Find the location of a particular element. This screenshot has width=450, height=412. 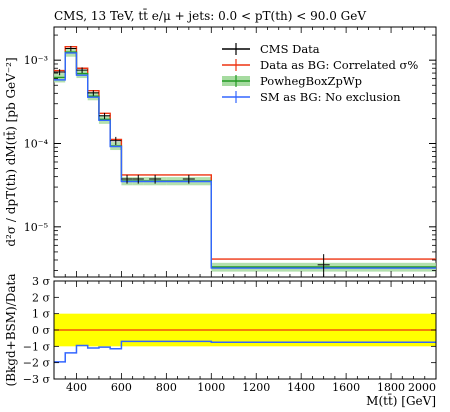

legend-label: Data as BG: Correlated σ% is located at coordinates (339, 65).